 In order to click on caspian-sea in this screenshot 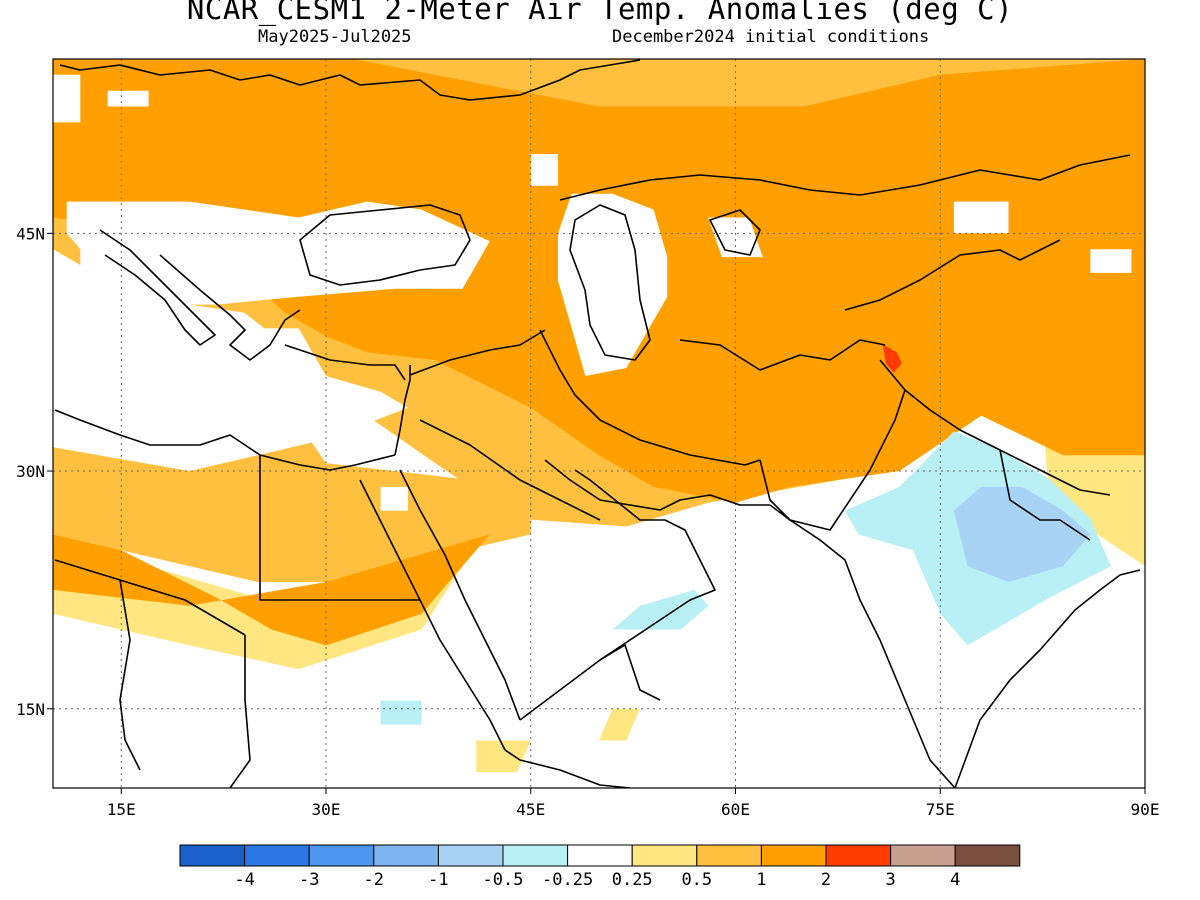, I will do `click(610, 282)`.